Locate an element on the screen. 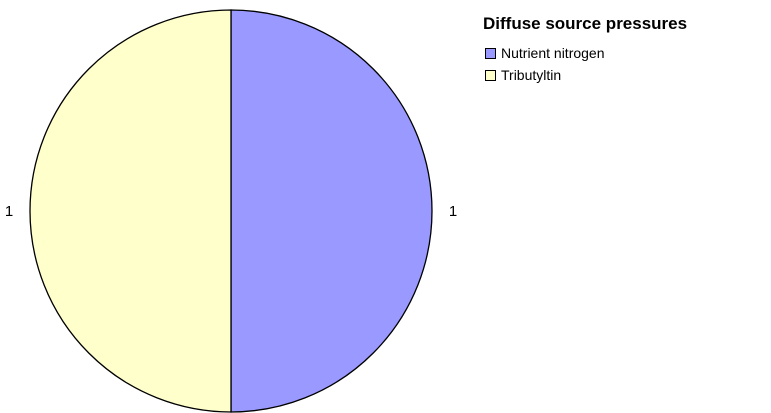 The width and height of the screenshot is (771, 413). legend-label-nutrient-nitrogen: Nutrient nitrogen is located at coordinates (553, 53).